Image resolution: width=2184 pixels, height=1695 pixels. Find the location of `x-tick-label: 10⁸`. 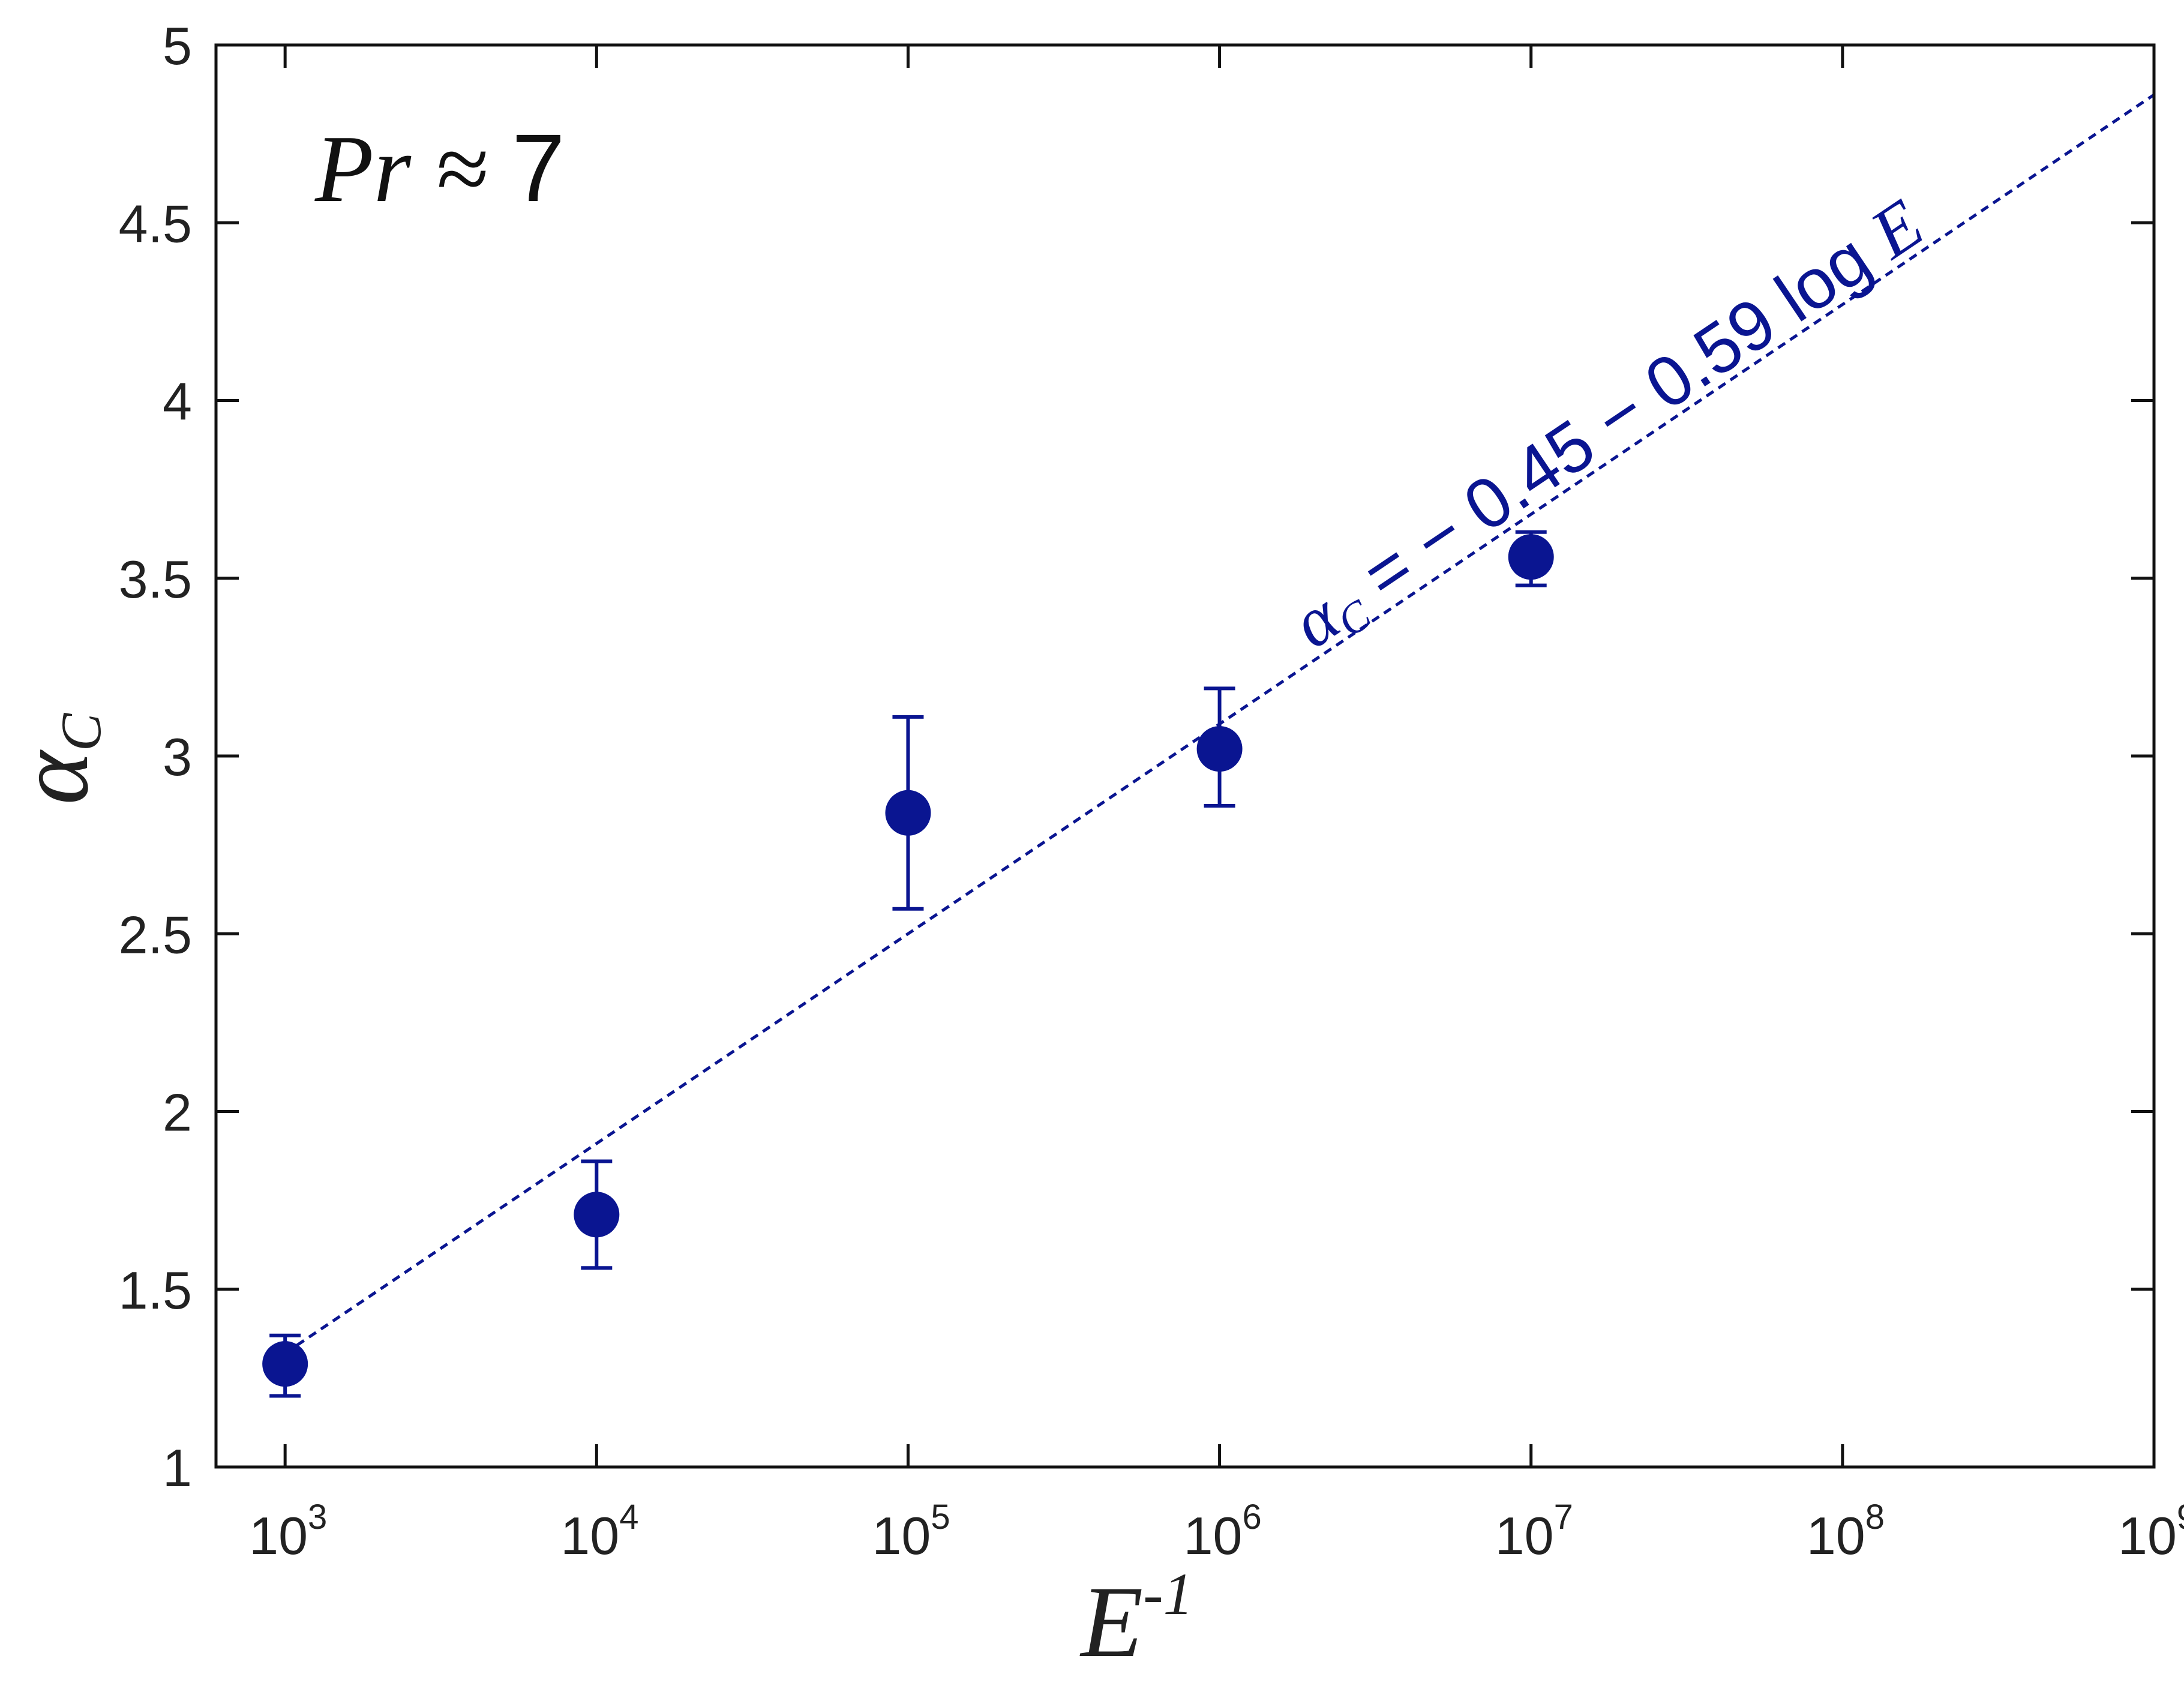

x-tick-label: 10⁸ is located at coordinates (1846, 1531).